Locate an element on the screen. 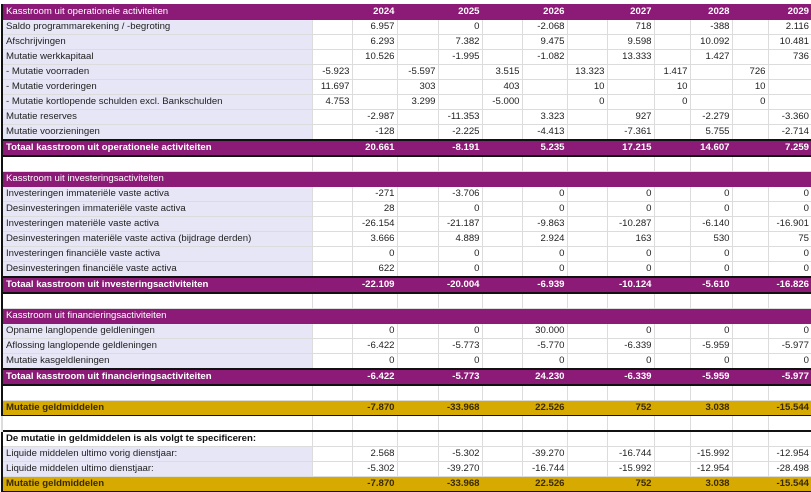  row-label: Opname langlopende geldleningen is located at coordinates (157, 331).